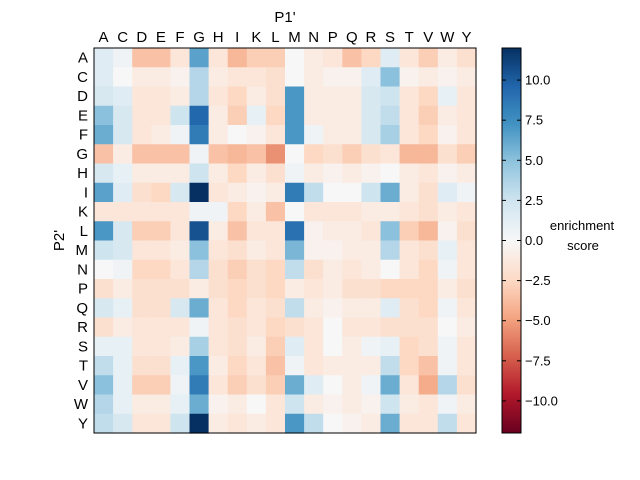  What do you see at coordinates (371, 37) in the screenshot?
I see `x-tick-label: R` at bounding box center [371, 37].